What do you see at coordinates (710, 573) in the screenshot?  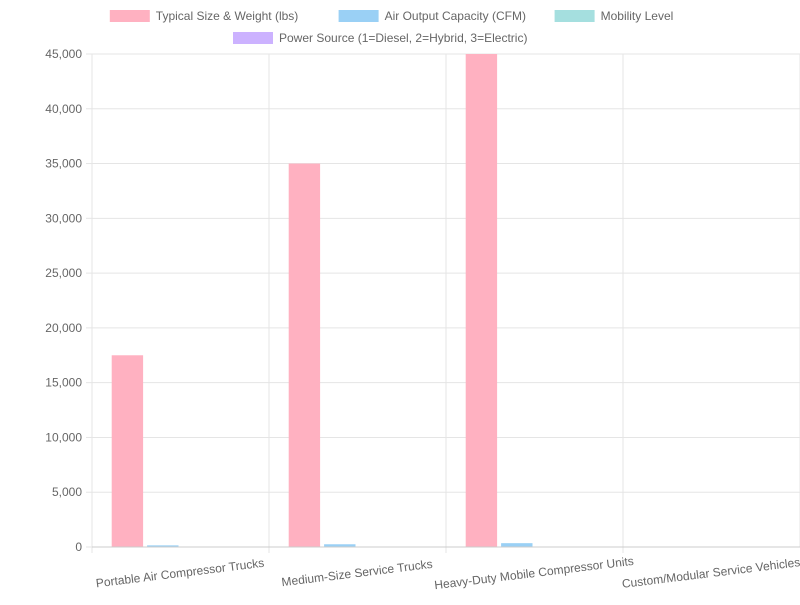 I see `x-tick-label: Custom/Modular Service Vehicles` at bounding box center [710, 573].